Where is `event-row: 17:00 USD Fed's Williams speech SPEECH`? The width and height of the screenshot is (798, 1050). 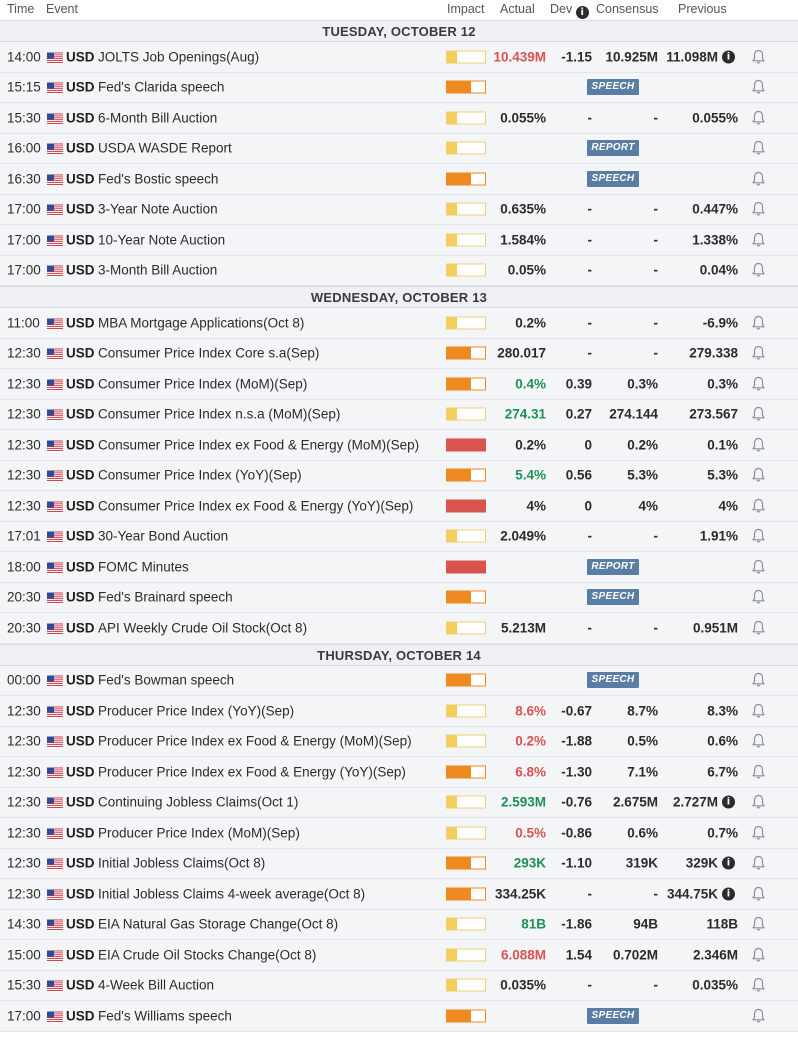
event-row: 17:00 USD Fed's Williams speech SPEECH is located at coordinates (399, 1016).